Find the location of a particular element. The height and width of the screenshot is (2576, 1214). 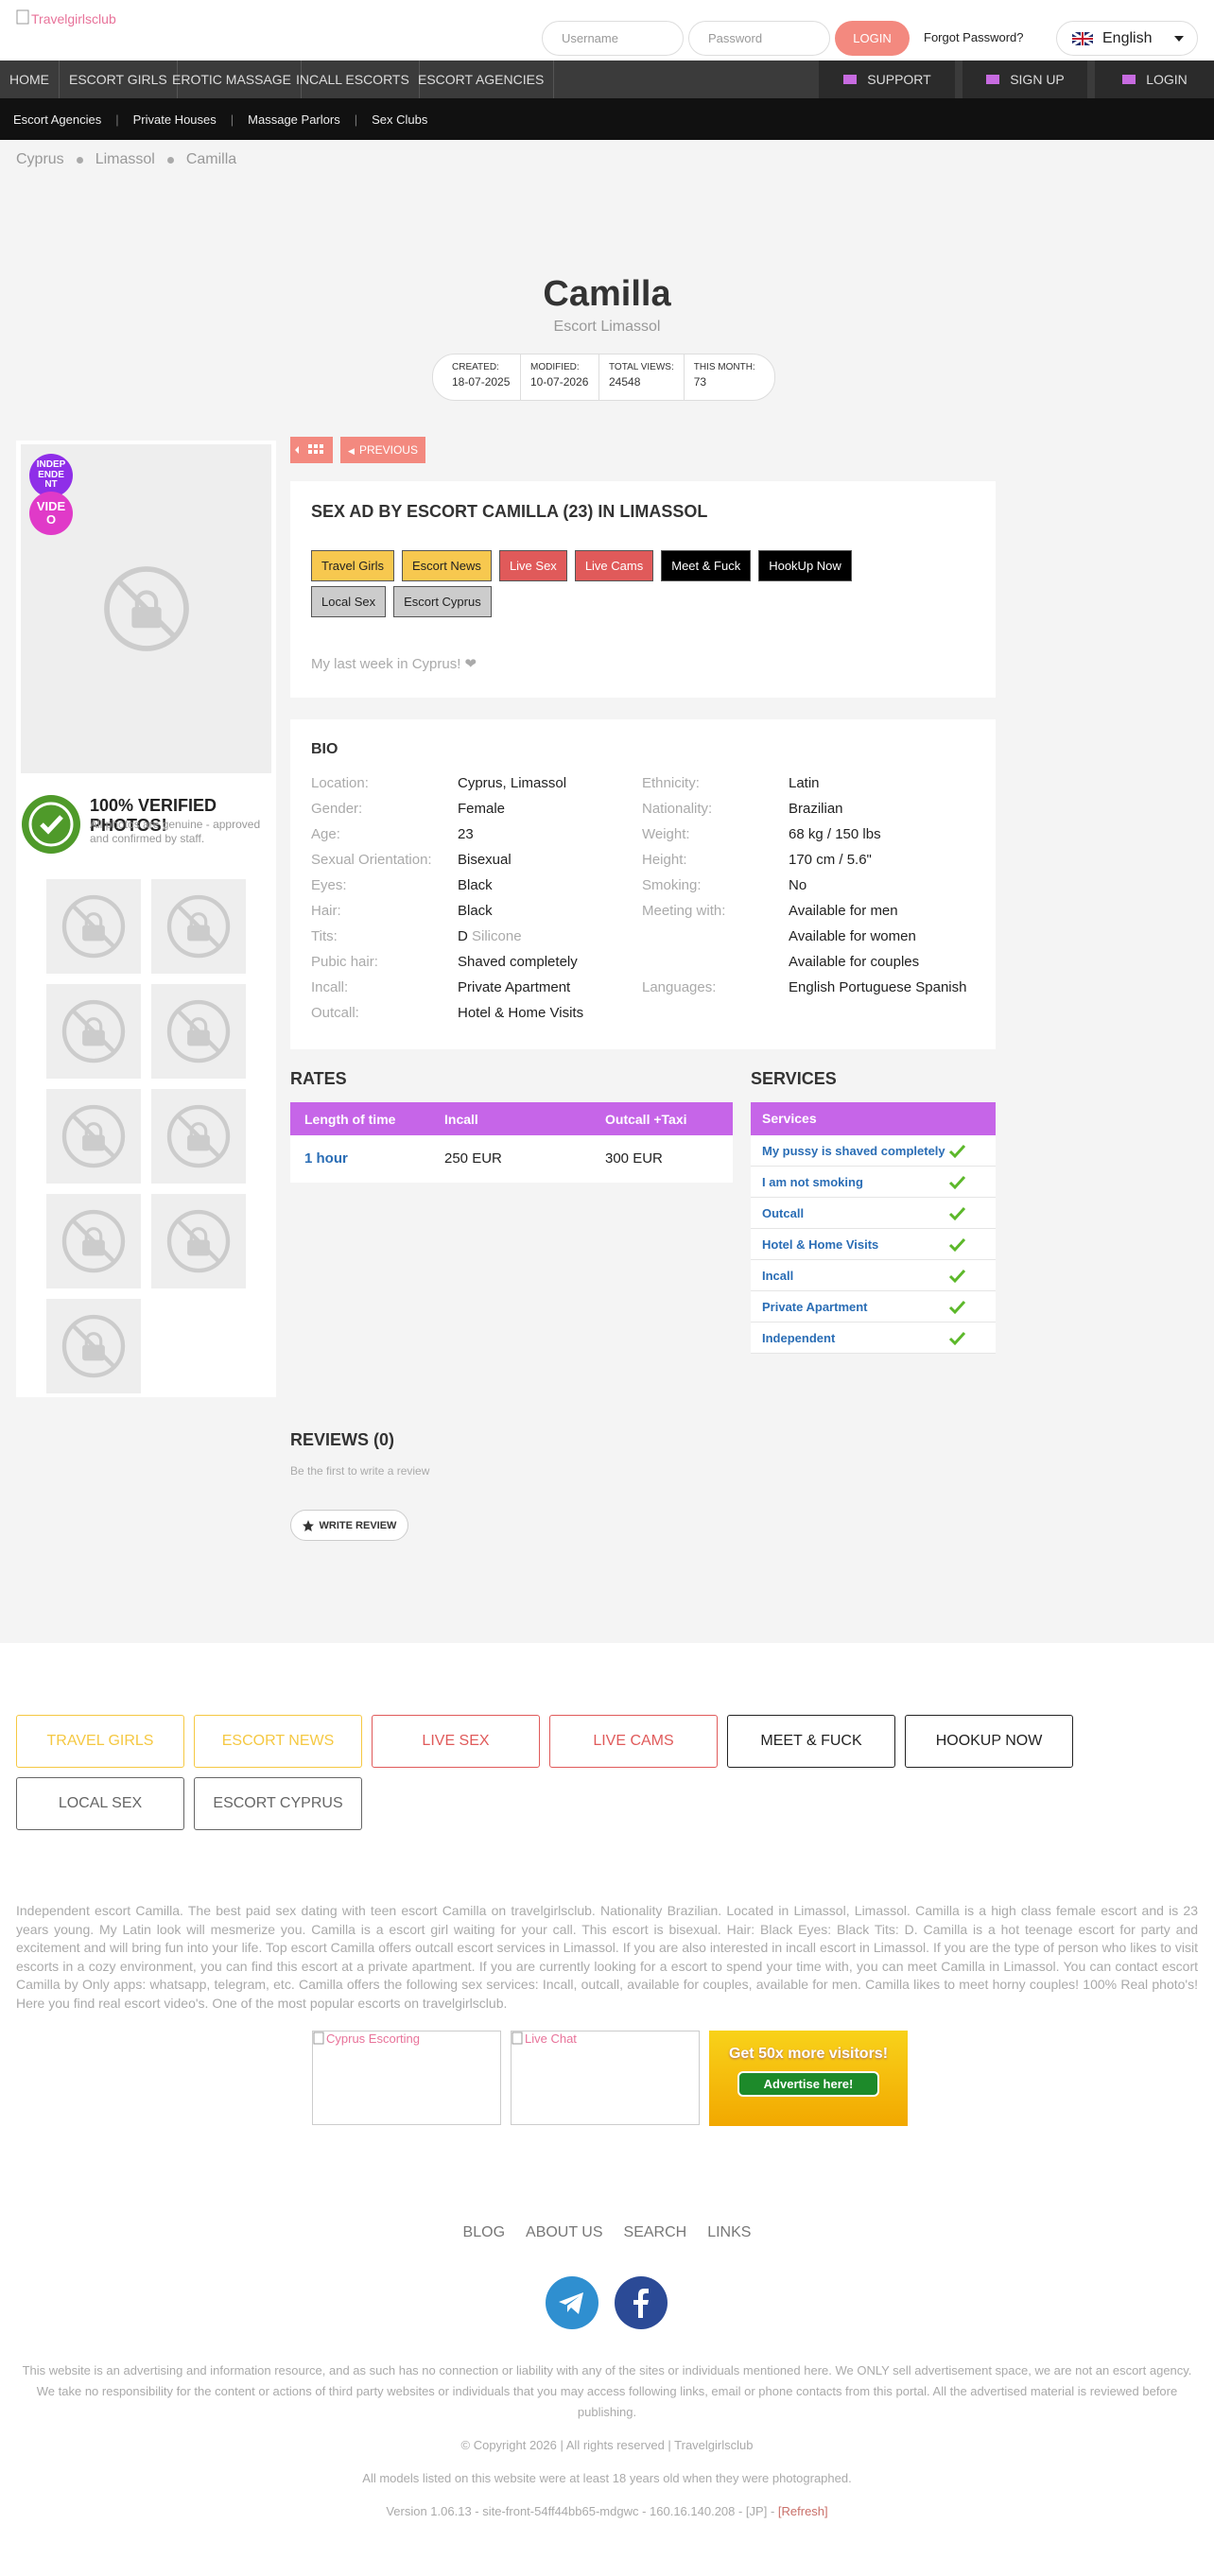

check-icon is located at coordinates (957, 1213).